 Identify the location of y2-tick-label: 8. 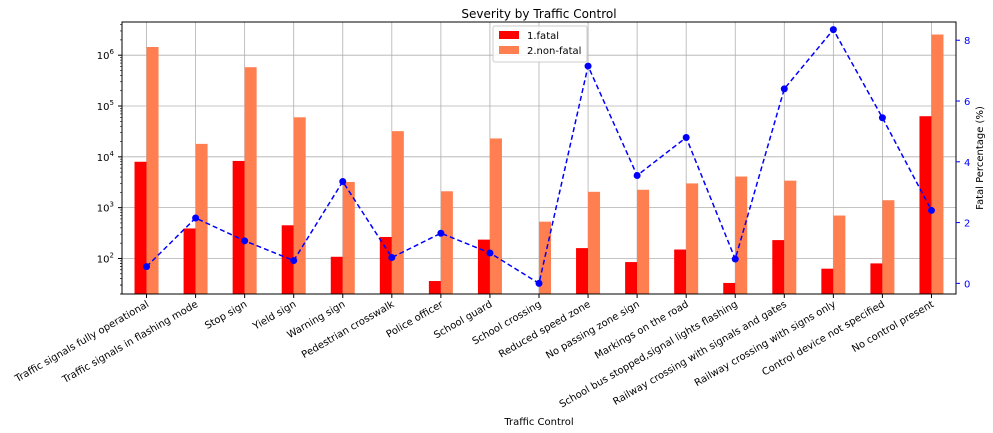
(967, 41).